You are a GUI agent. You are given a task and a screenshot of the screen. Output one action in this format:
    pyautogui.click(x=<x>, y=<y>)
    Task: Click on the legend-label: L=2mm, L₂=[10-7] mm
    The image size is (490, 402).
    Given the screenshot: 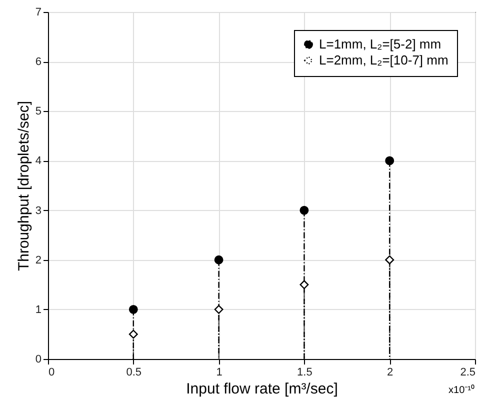 What is the action you would take?
    pyautogui.click(x=383, y=60)
    